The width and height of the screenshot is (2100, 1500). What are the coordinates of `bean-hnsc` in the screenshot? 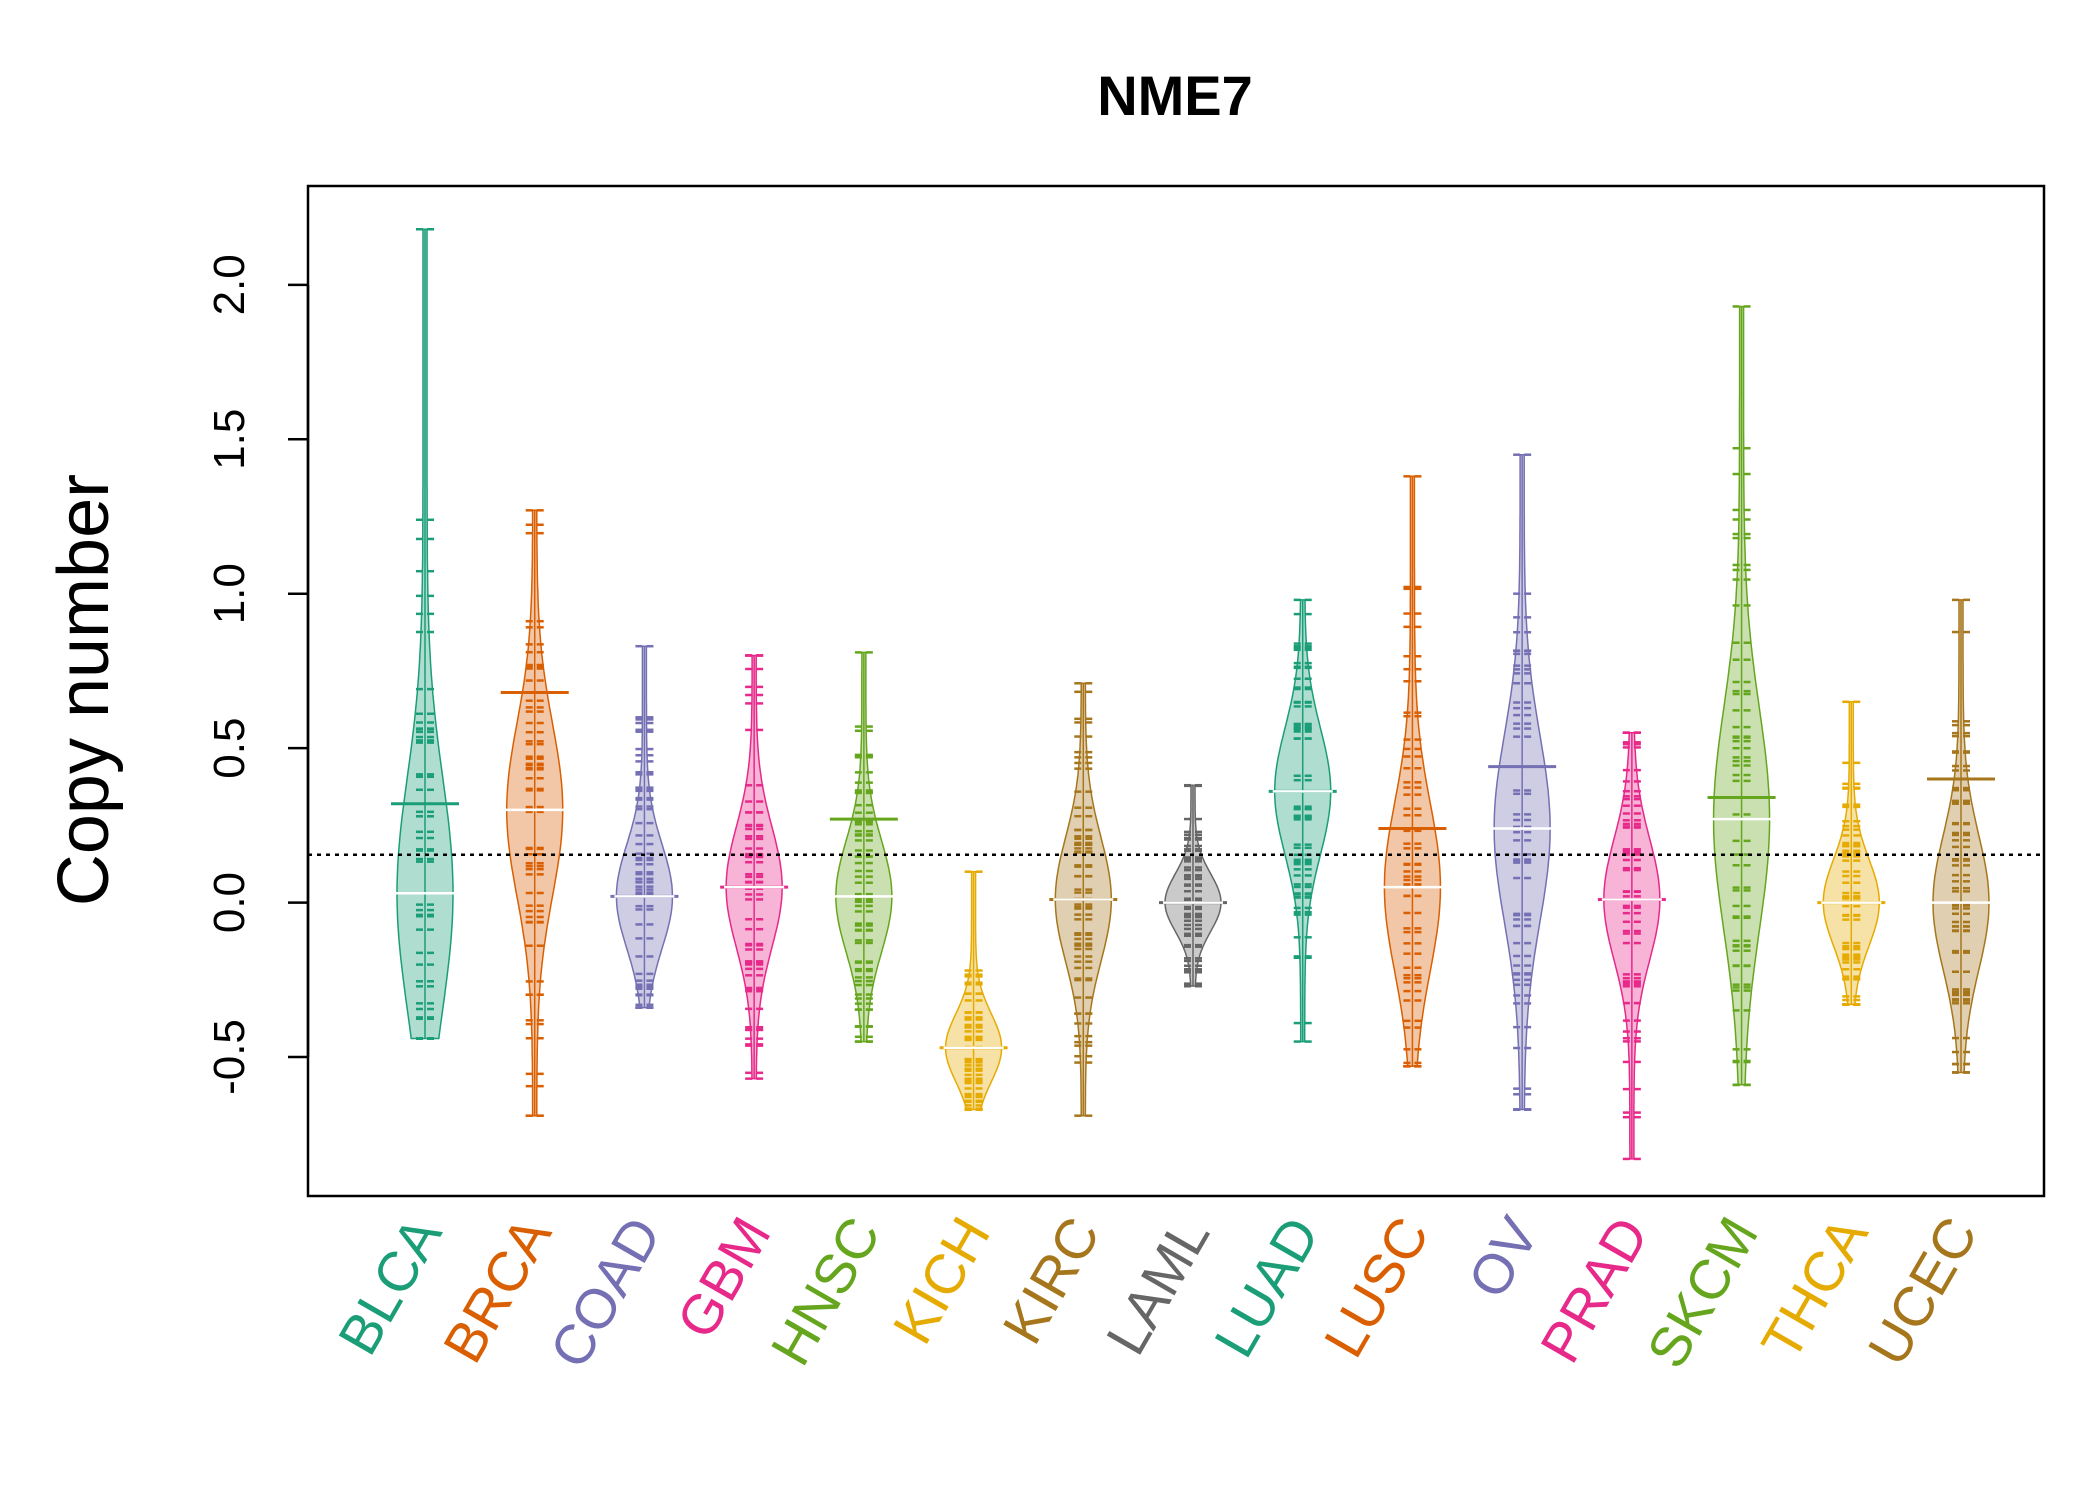 It's located at (863, 847).